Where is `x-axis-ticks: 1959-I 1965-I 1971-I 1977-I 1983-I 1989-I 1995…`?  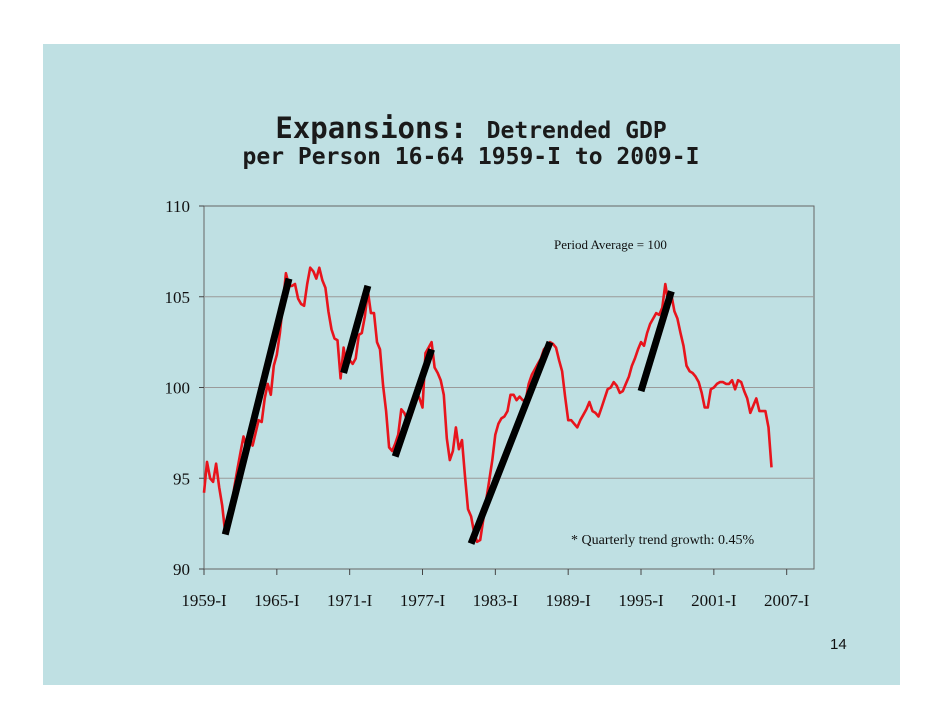
x-axis-ticks: 1959-I 1965-I 1971-I 1977-I 1983-I 1989-I 1995… is located at coordinates (495, 589).